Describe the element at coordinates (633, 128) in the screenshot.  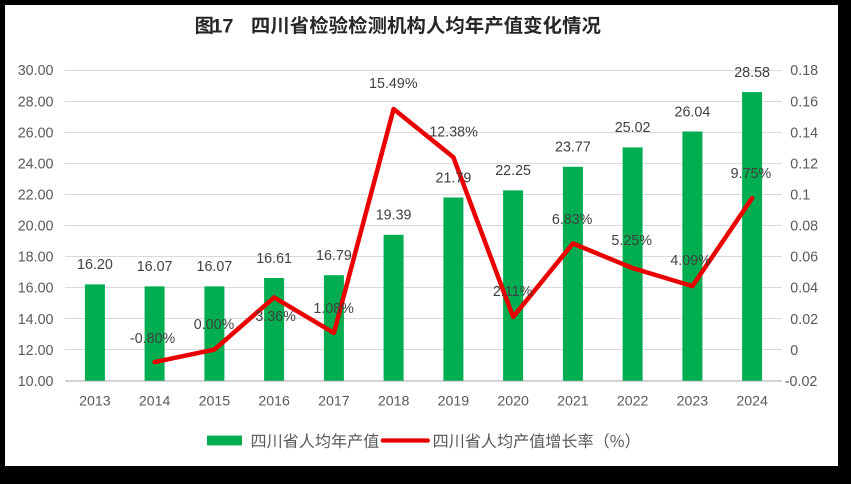
I see `svg-text: 25.02` at that location.